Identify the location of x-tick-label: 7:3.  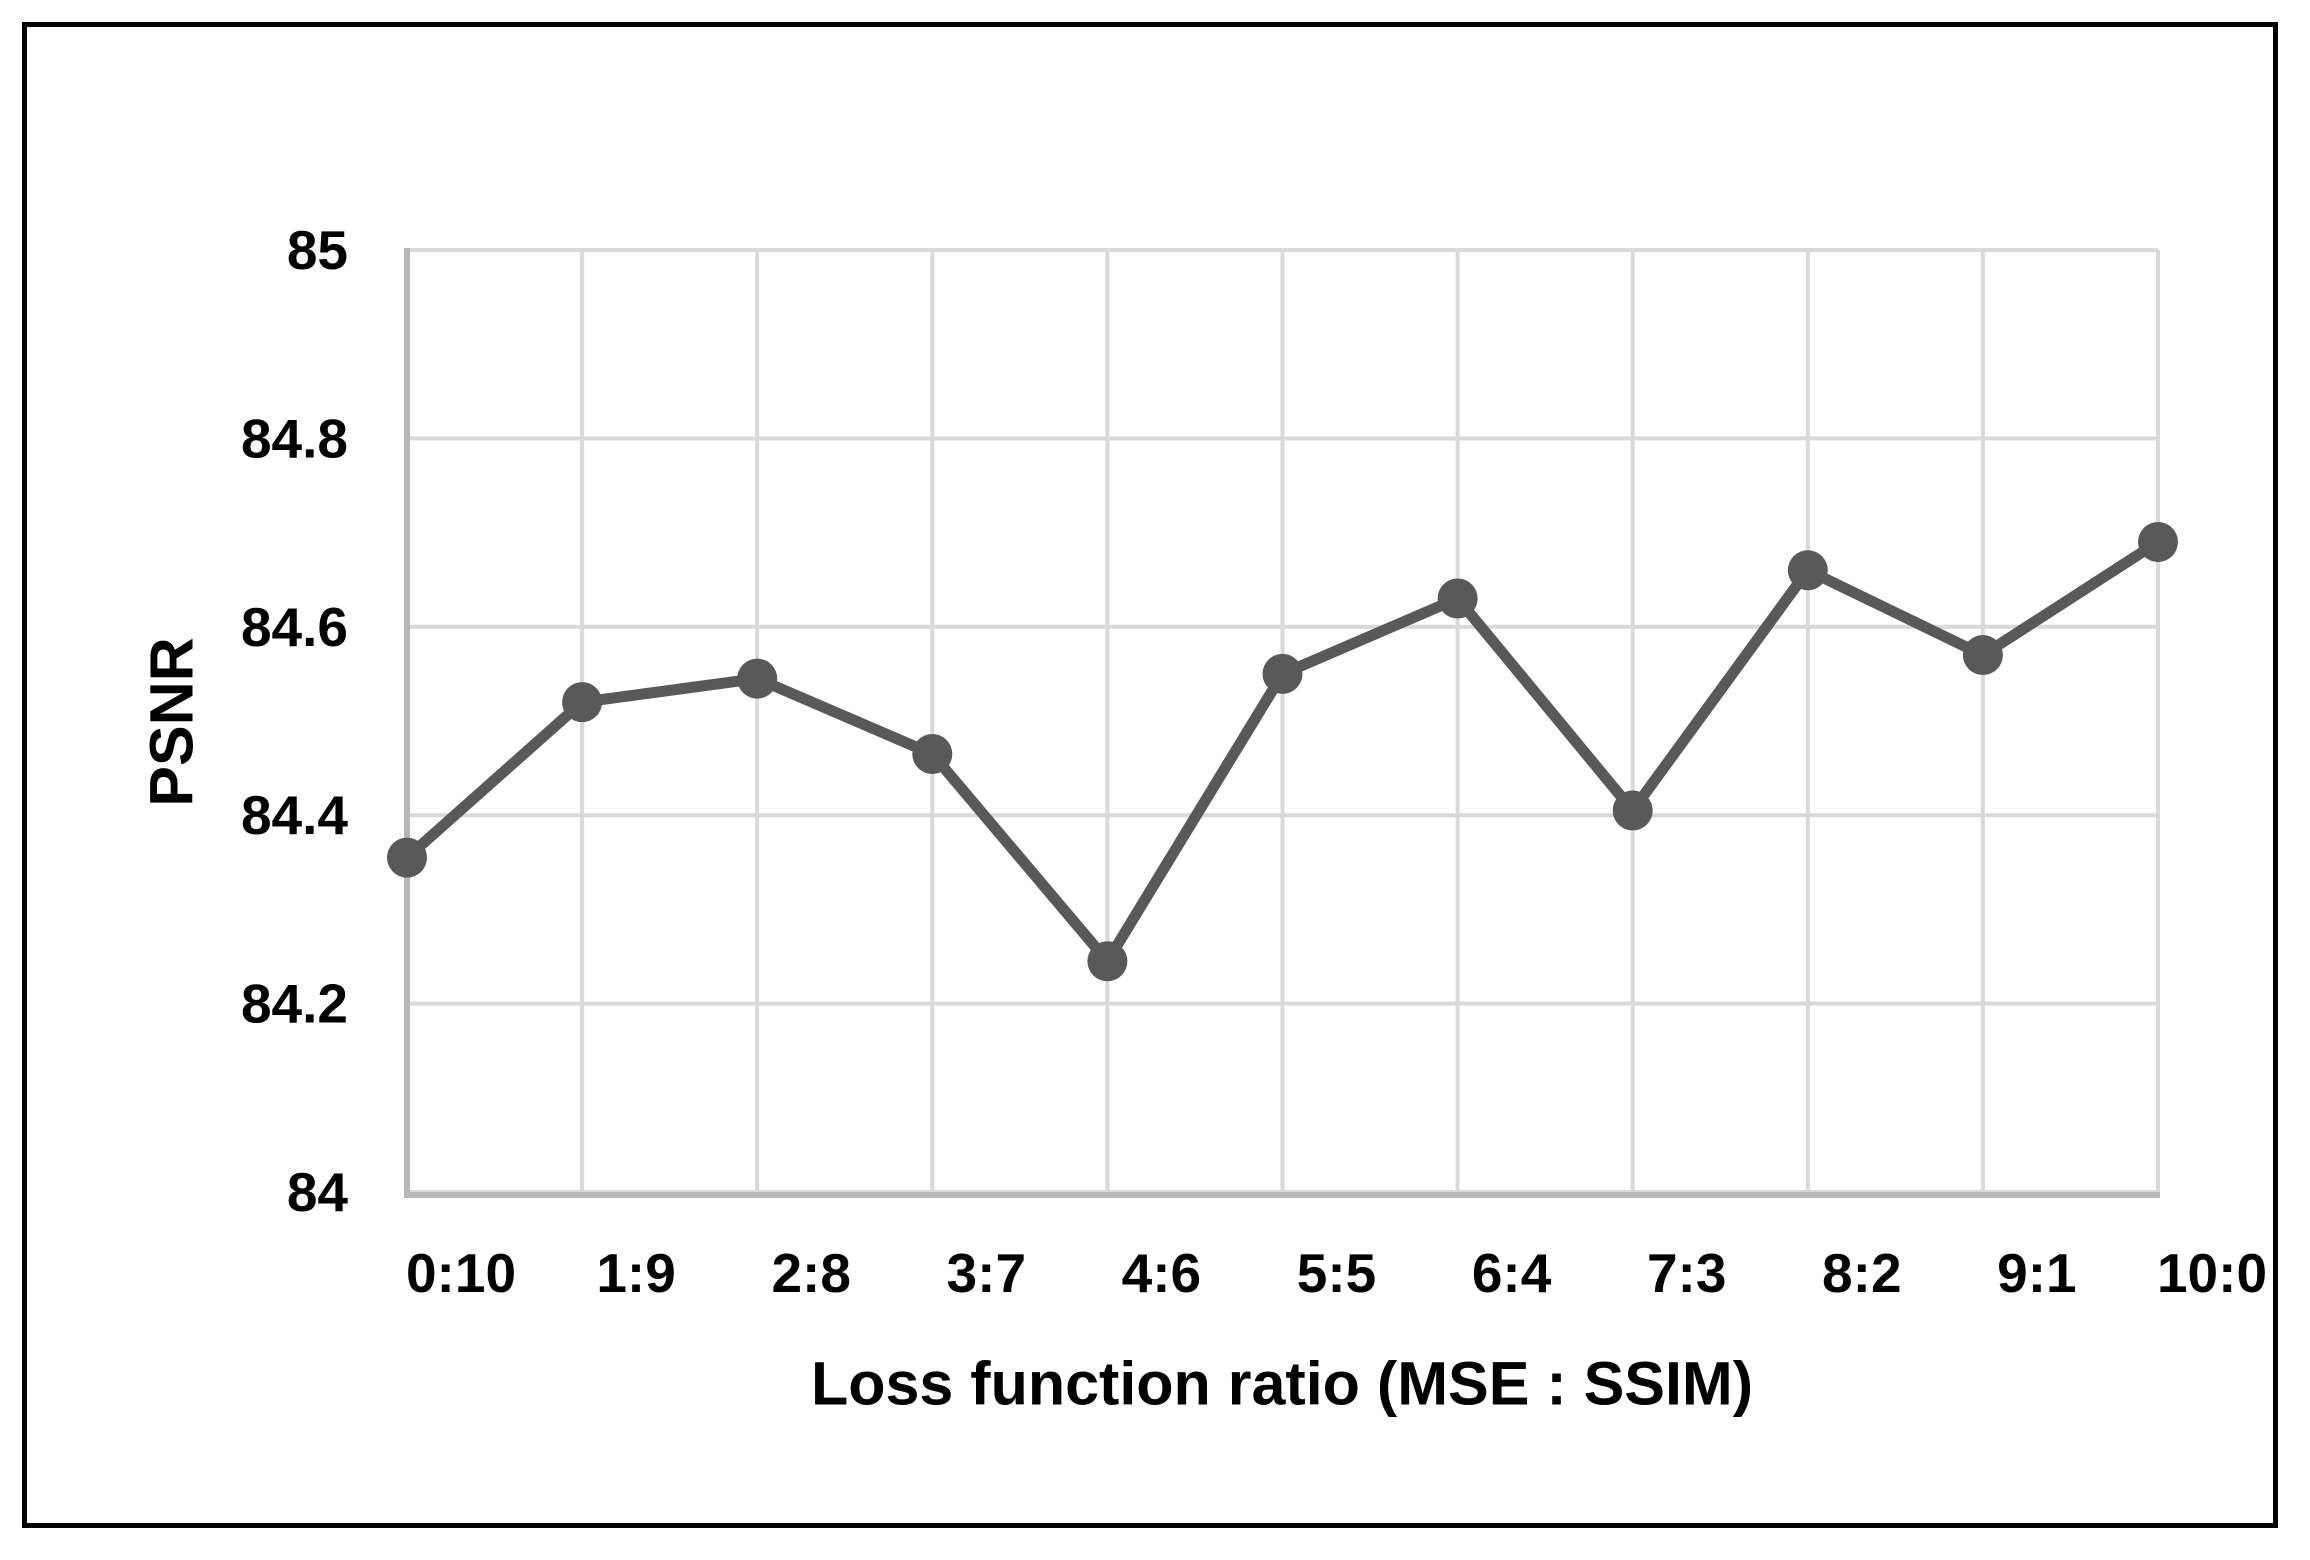
(1687, 1273).